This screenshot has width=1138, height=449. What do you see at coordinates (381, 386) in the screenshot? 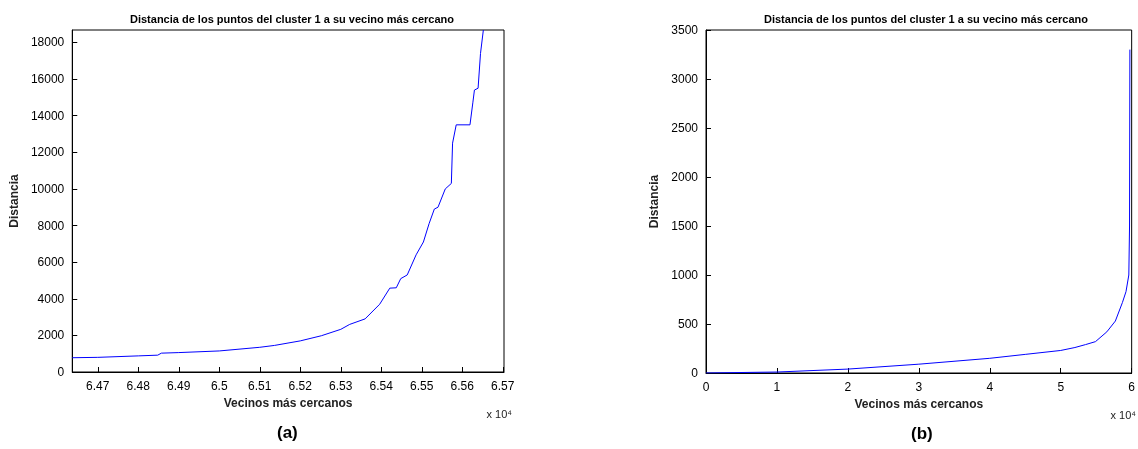
I see `x-tick-label: 6.54` at bounding box center [381, 386].